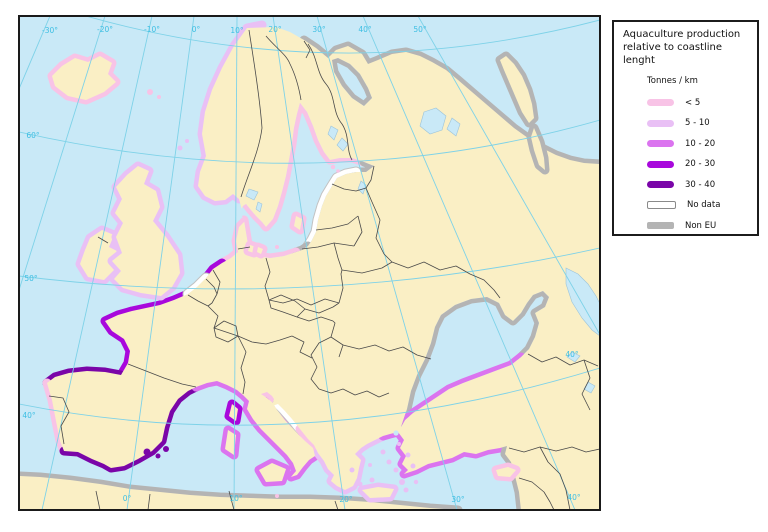 The image size is (768, 532). What do you see at coordinates (277, 247) in the screenshot?
I see `island-bornholm` at bounding box center [277, 247].